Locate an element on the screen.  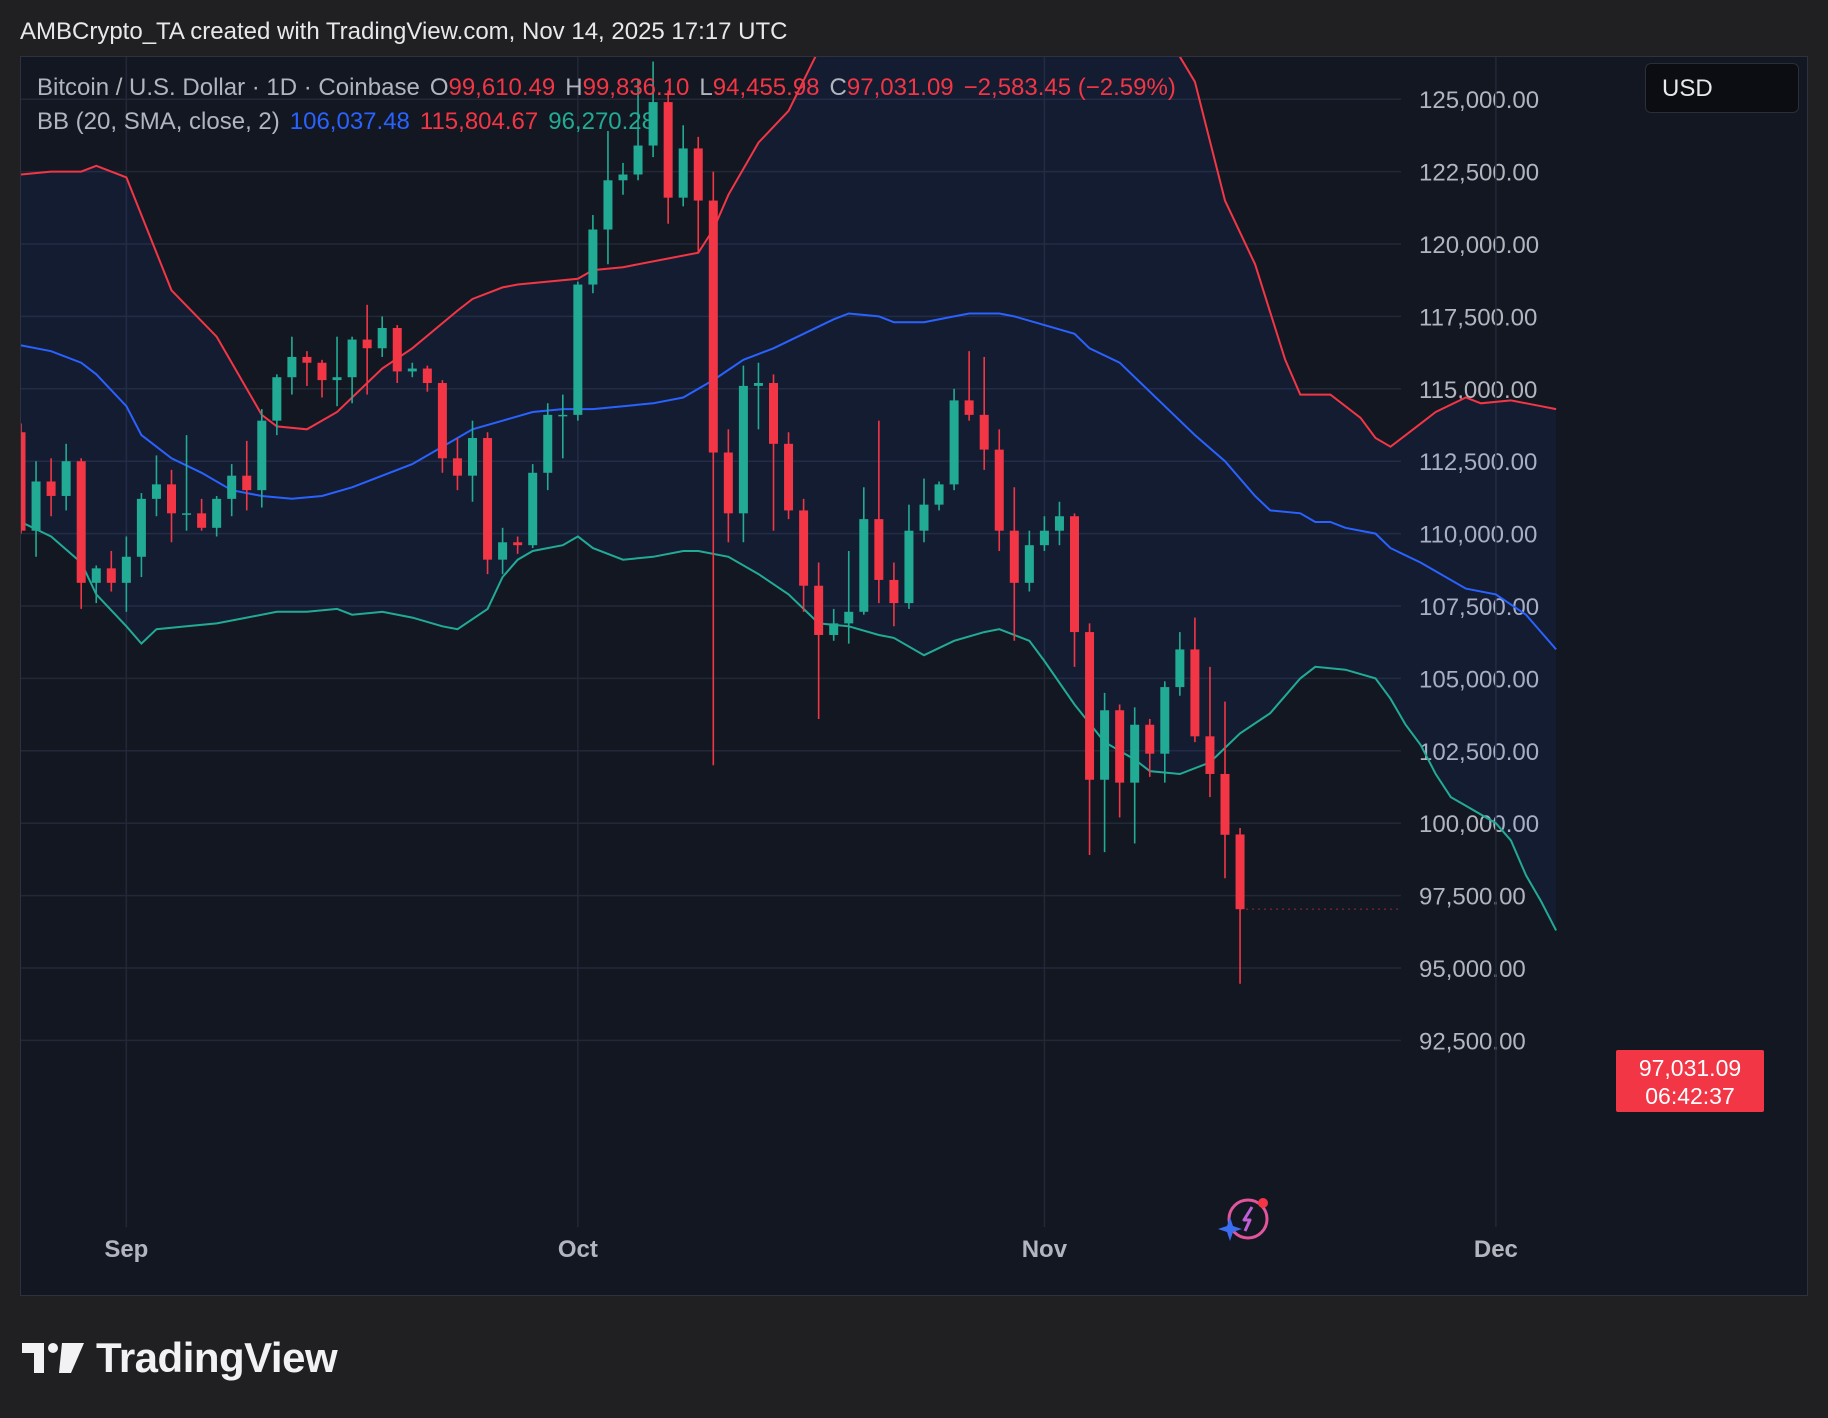
change-value: −2,583.45 (−2.59%) is located at coordinates (1069, 87).